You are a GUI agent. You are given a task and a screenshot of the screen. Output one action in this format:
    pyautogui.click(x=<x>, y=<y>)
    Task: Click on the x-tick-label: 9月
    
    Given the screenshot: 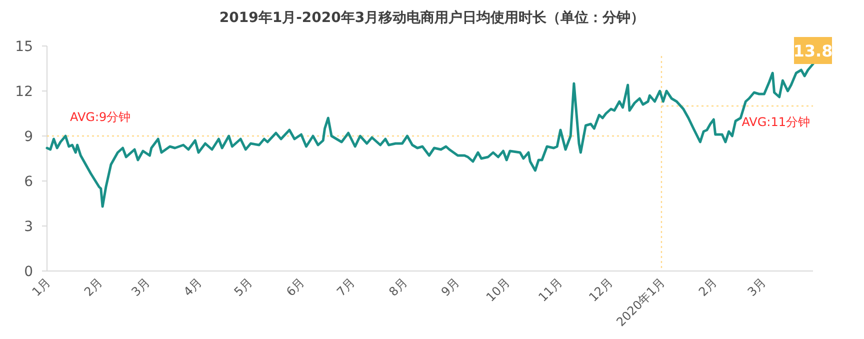 What is the action you would take?
    pyautogui.click(x=450, y=287)
    